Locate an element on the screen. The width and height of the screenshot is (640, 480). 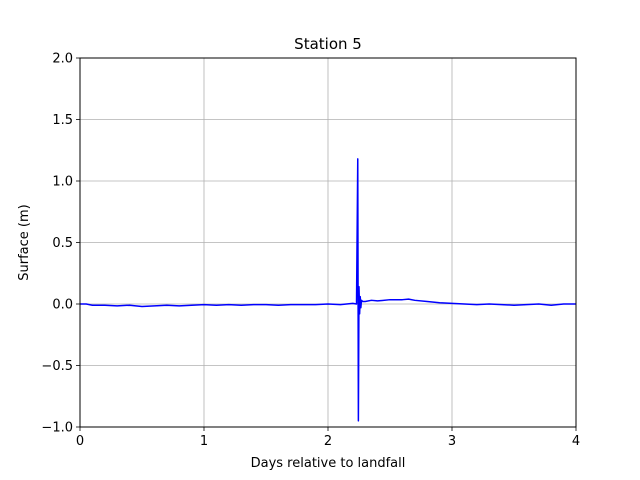
y-tick-label: −0.5 is located at coordinates (57, 366).